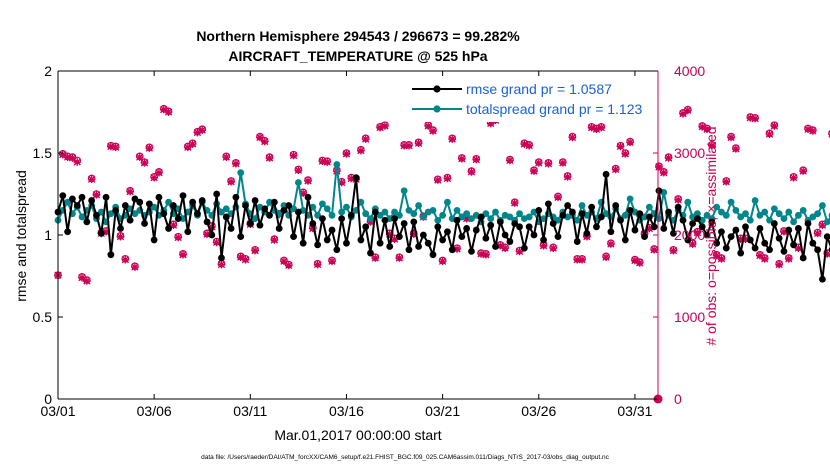  What do you see at coordinates (634, 411) in the screenshot?
I see `x-tick-label: 03/31` at bounding box center [634, 411].